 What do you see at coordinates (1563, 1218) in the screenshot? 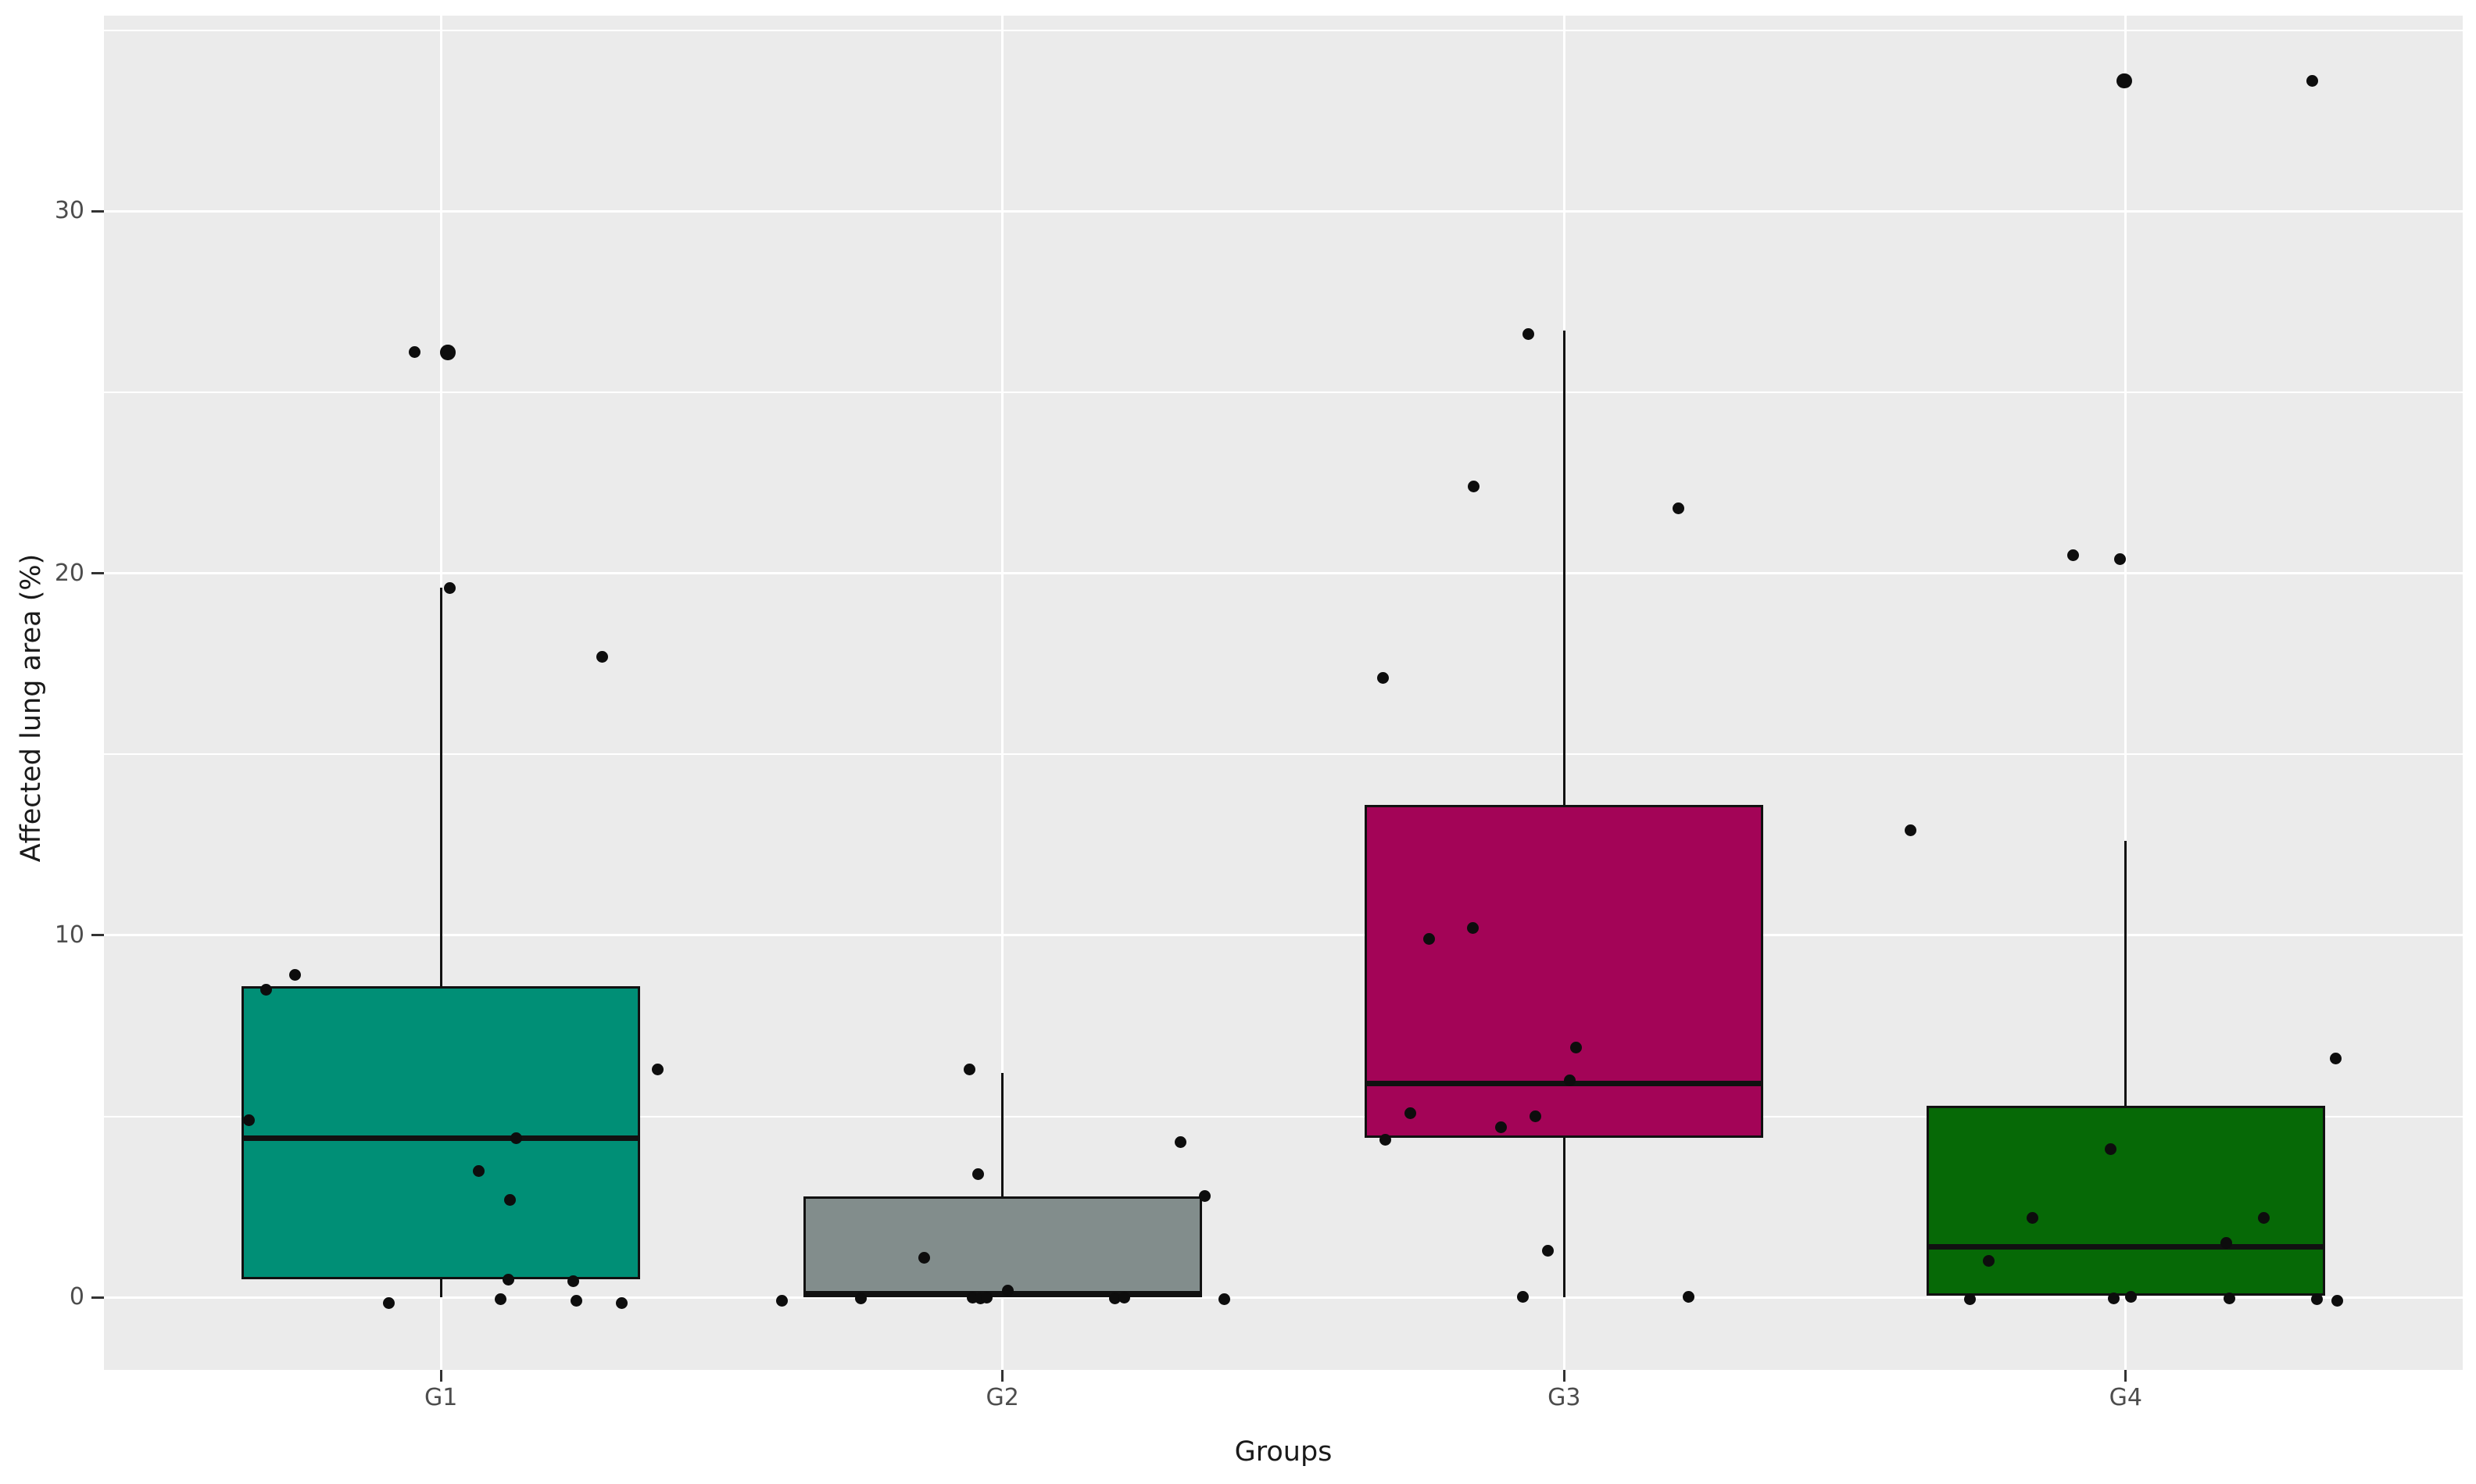
I see `whisker-lower-G3` at bounding box center [1563, 1218].